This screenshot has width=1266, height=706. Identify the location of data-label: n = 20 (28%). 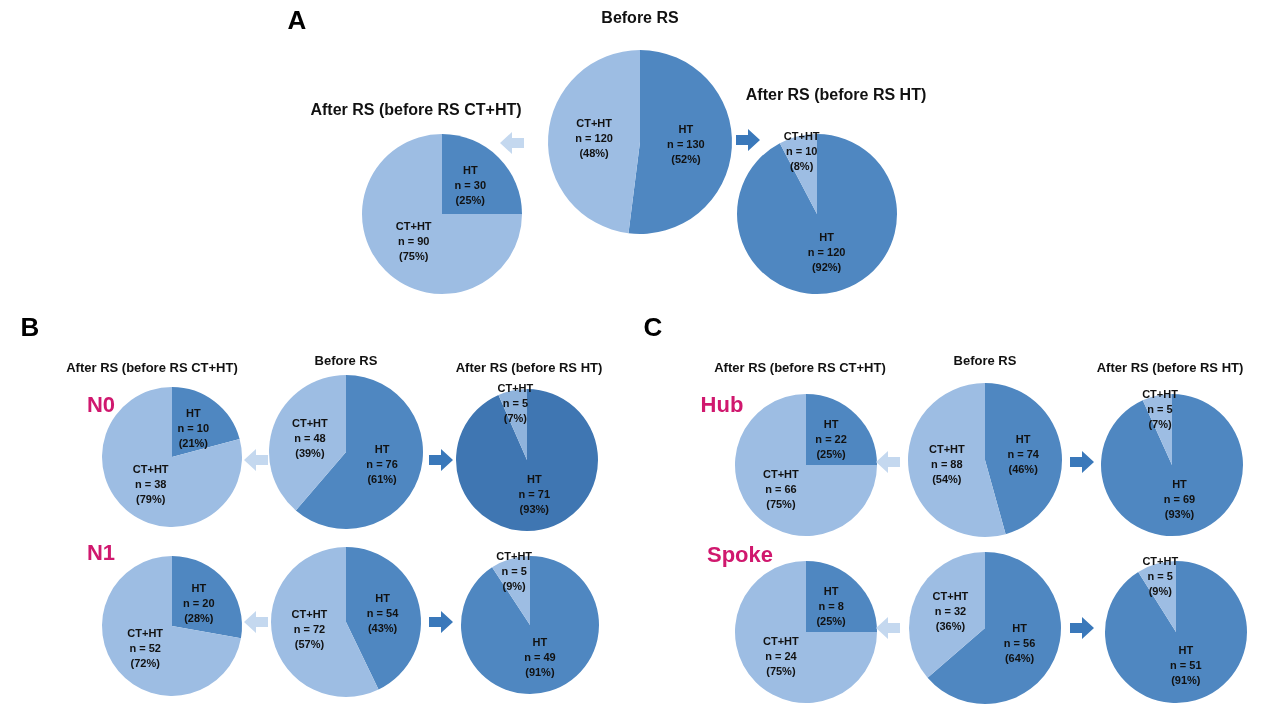
(199, 610).